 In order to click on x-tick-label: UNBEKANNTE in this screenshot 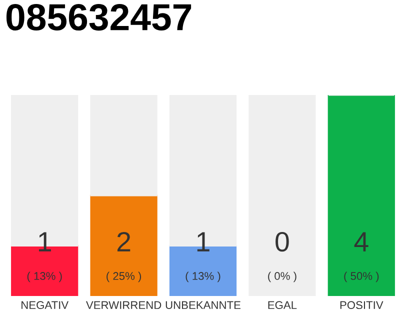, I will do `click(203, 305)`.